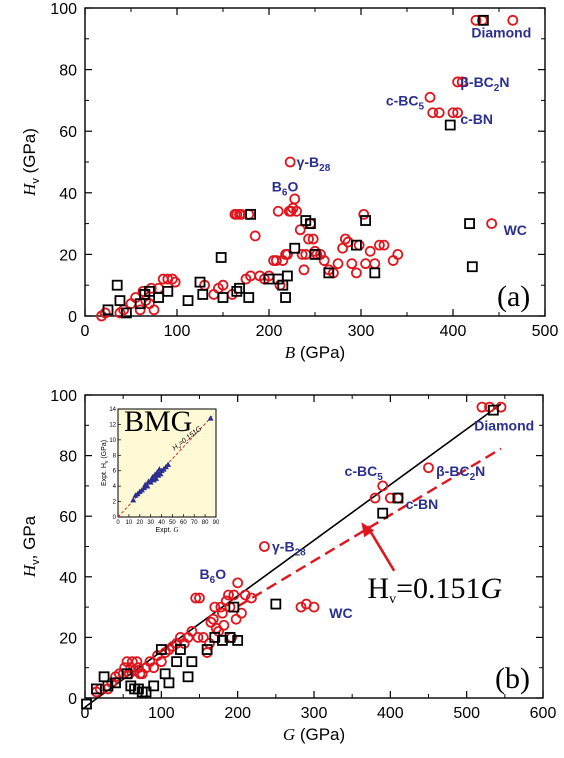 Image resolution: width=564 pixels, height=758 pixels. Describe the element at coordinates (390, 713) in the screenshot. I see `x-tick-label: 400` at that location.